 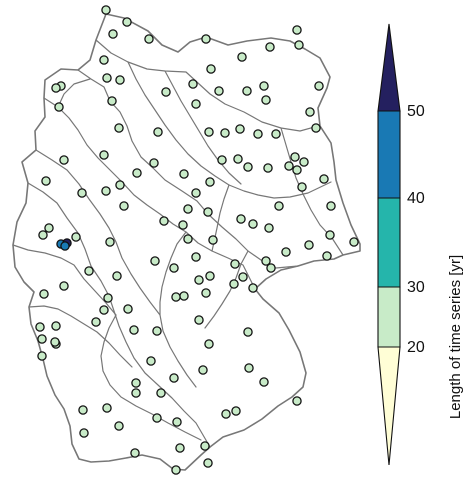 I want to click on legend-tick-label: 30, so click(x=416, y=287).